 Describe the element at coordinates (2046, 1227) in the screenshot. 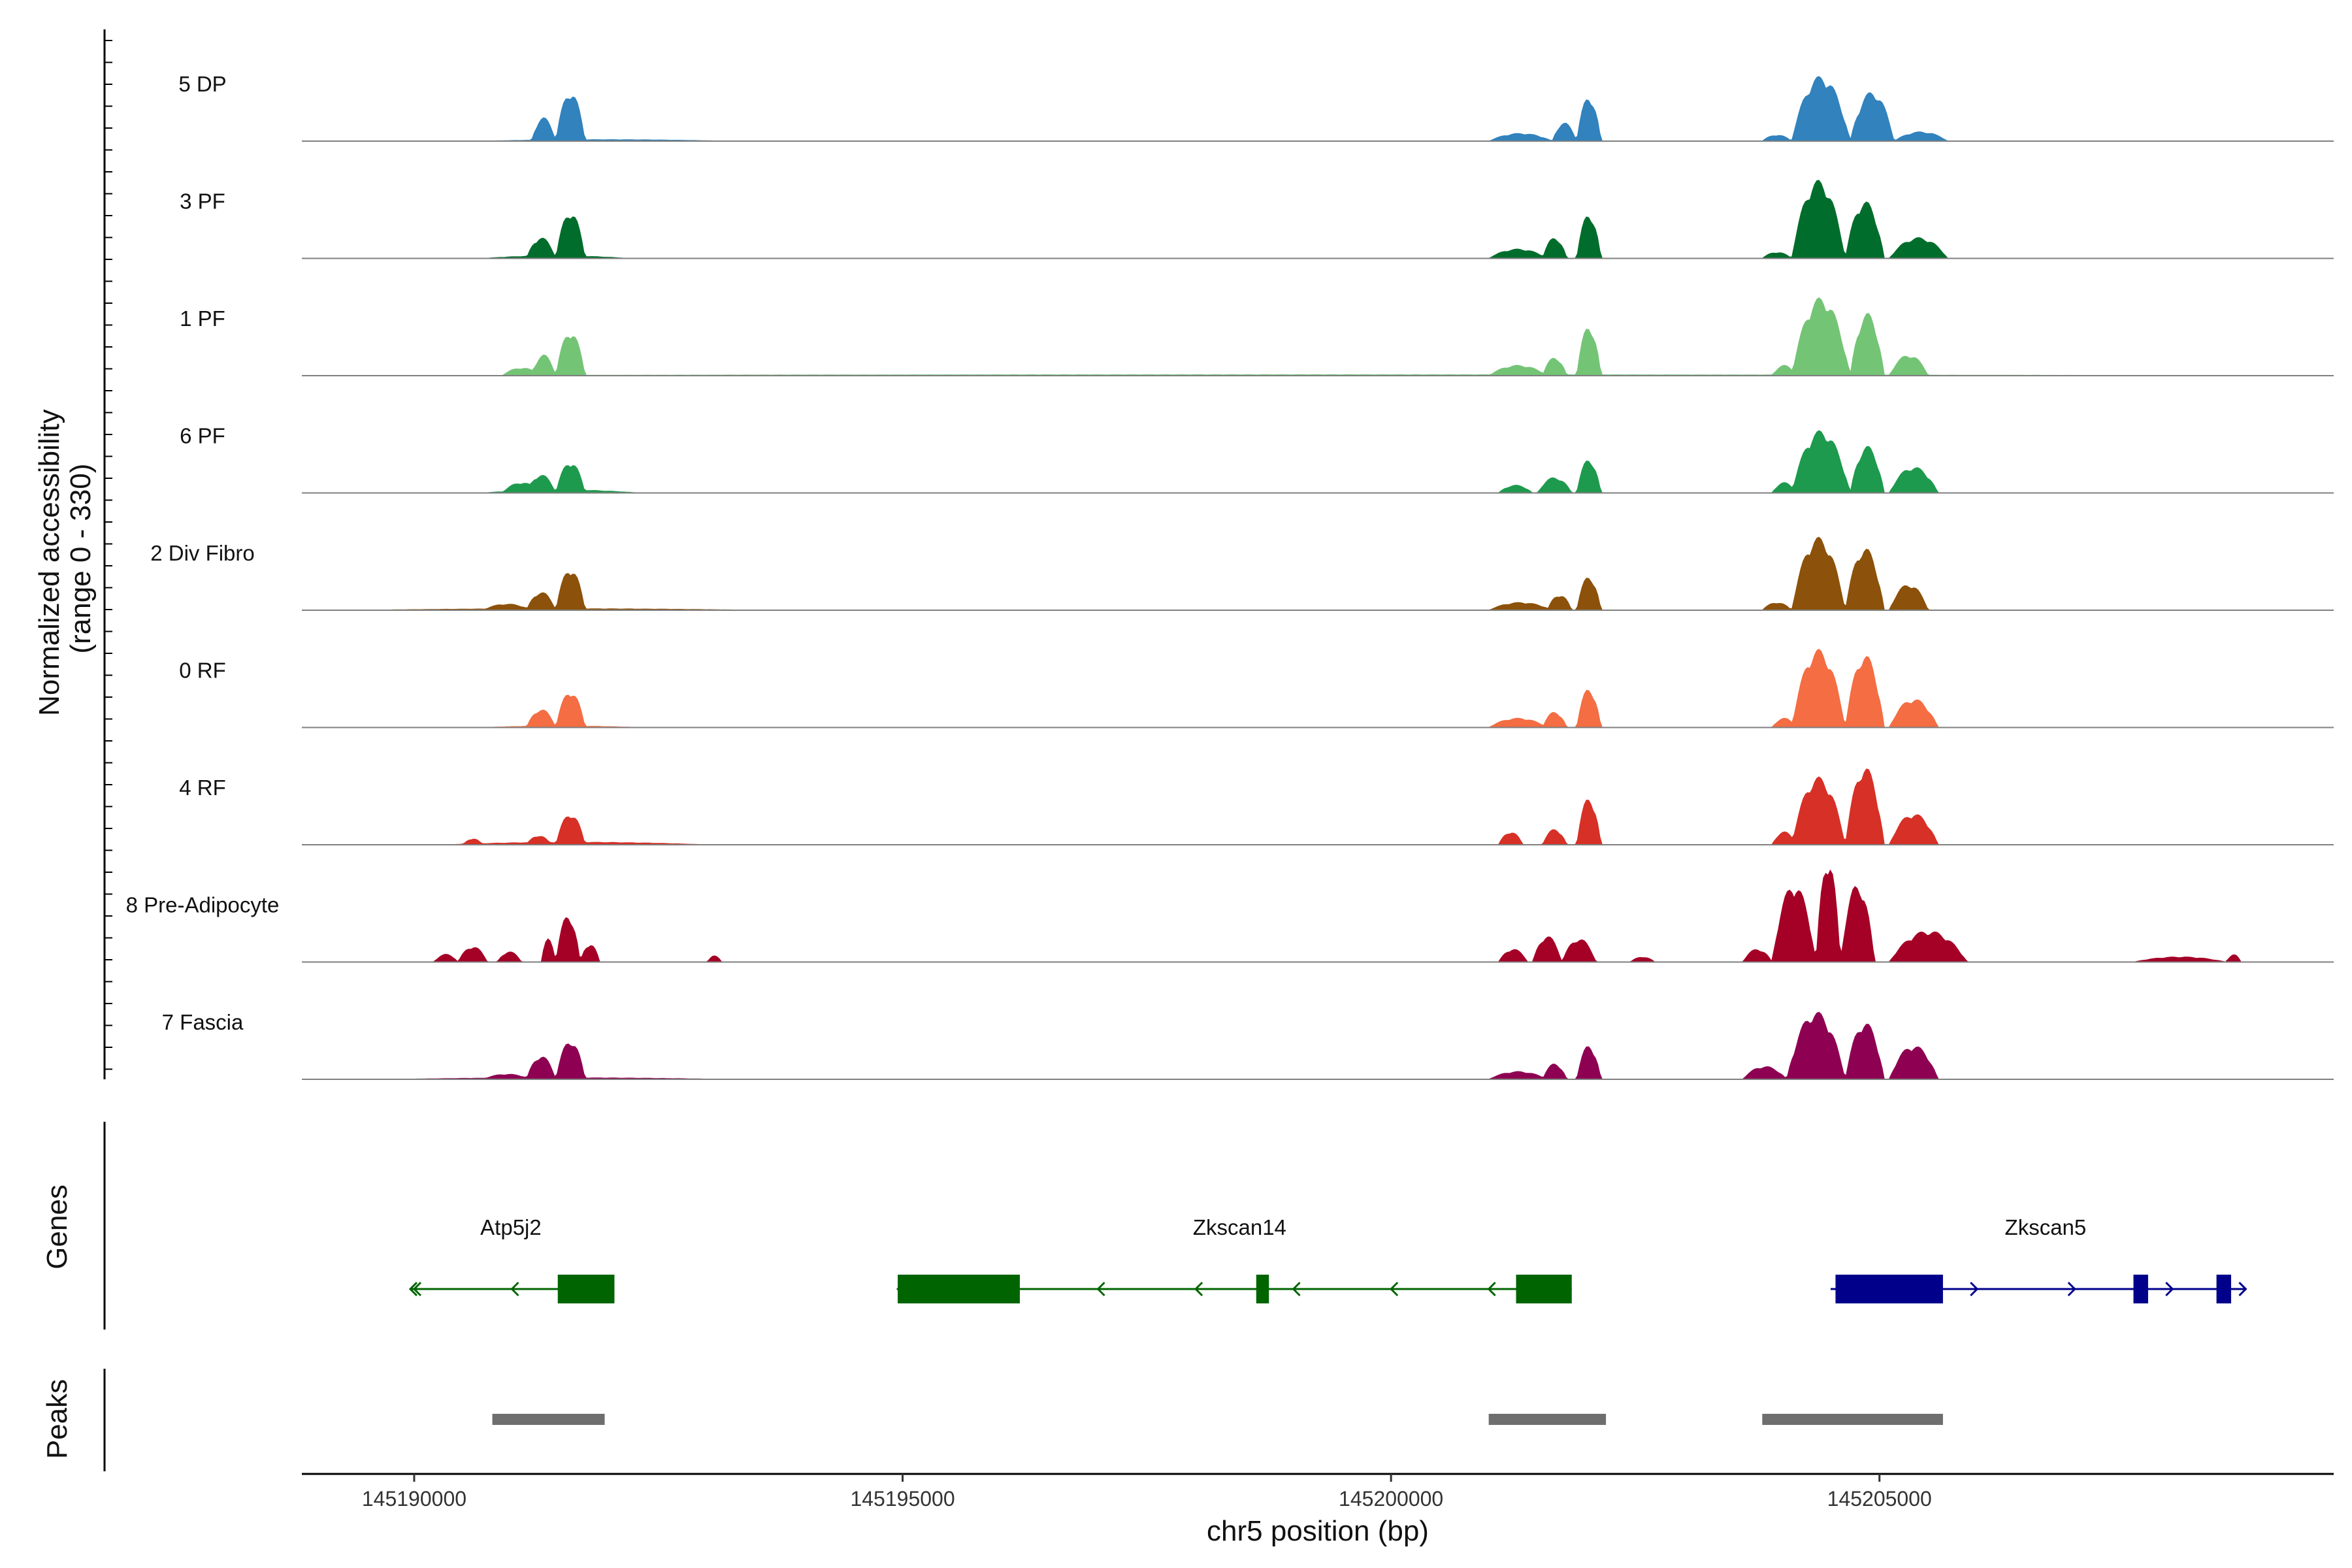

I see `gene-label: Zkscan5` at that location.